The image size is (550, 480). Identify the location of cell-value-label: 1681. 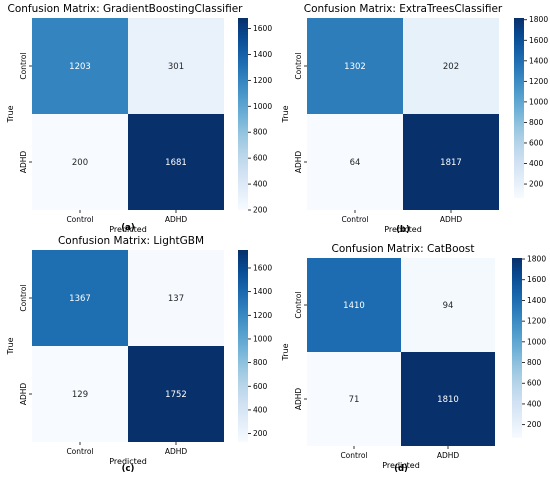
(176, 163).